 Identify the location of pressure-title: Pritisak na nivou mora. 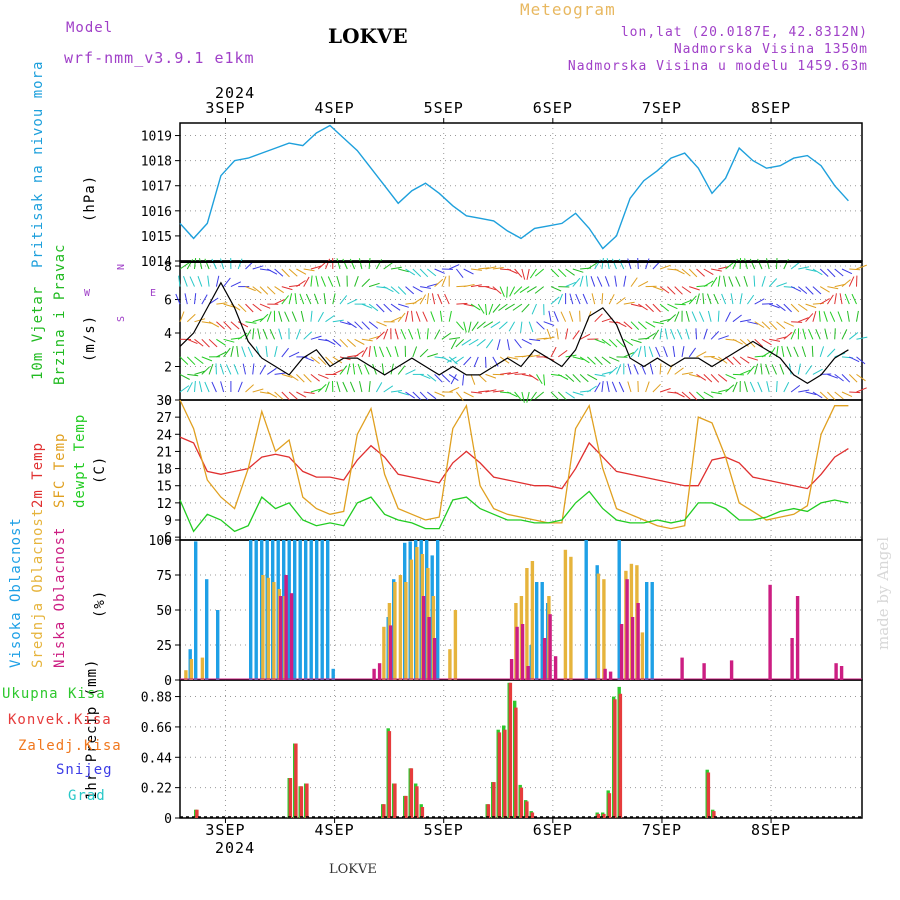
(38, 164).